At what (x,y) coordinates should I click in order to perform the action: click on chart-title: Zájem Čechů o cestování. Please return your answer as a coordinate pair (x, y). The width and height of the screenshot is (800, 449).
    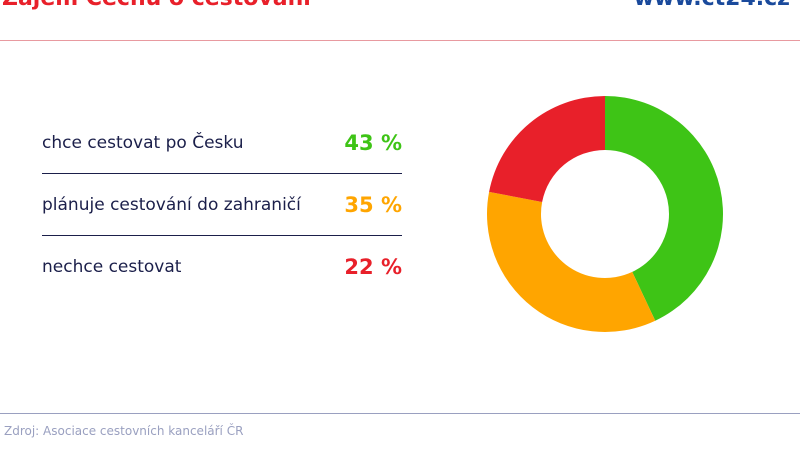
    Looking at the image, I should click on (156, 5).